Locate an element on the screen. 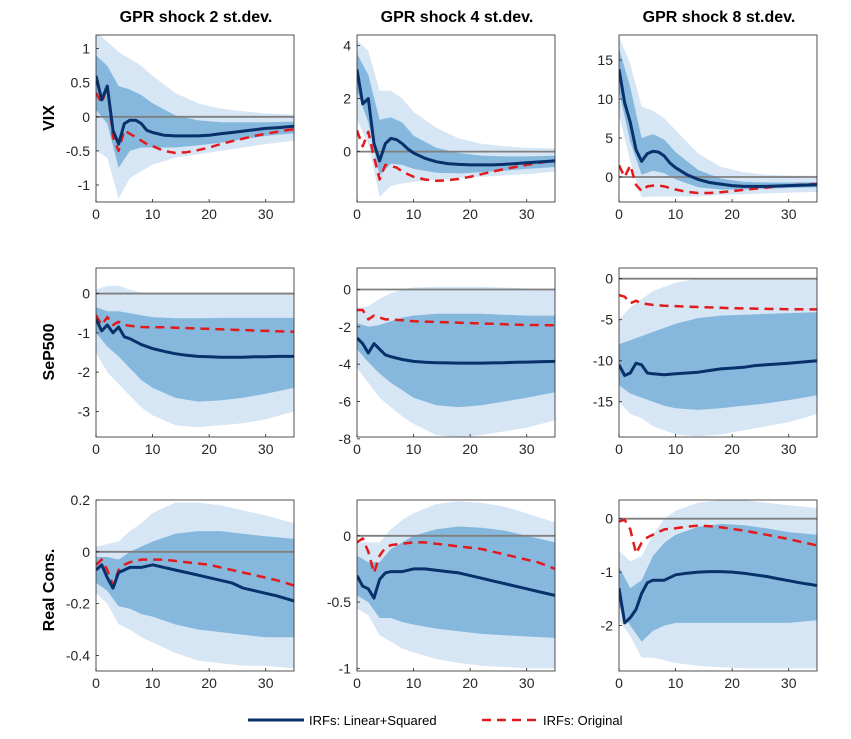  y-tick-label: -4 is located at coordinates (345, 364).